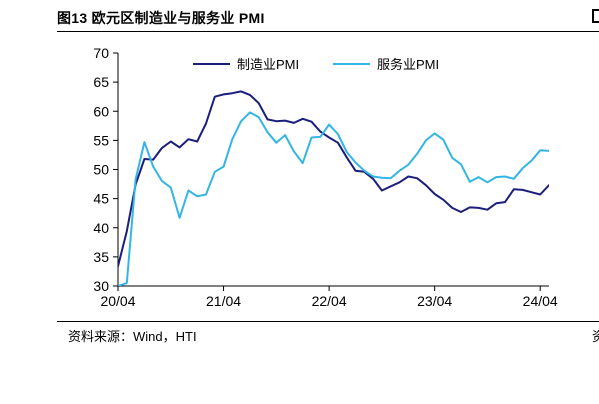  Describe the element at coordinates (316, 64) in the screenshot. I see `chart-legend: 制造业PMI 服务业PMI` at that location.